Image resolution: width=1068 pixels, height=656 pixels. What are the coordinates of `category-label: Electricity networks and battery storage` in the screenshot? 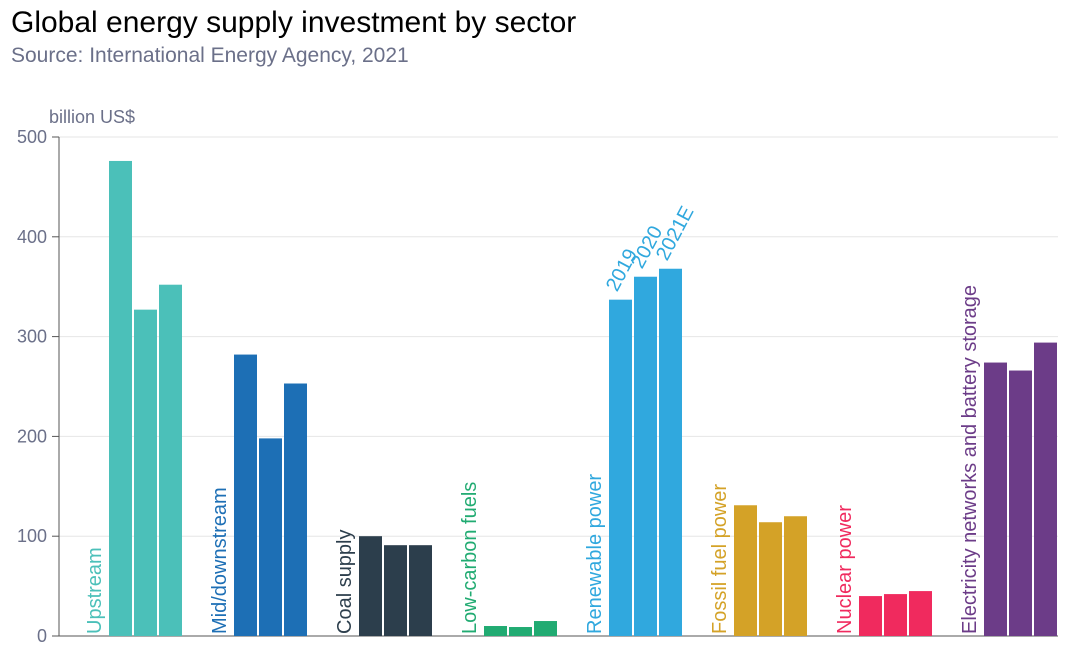 It's located at (970, 459).